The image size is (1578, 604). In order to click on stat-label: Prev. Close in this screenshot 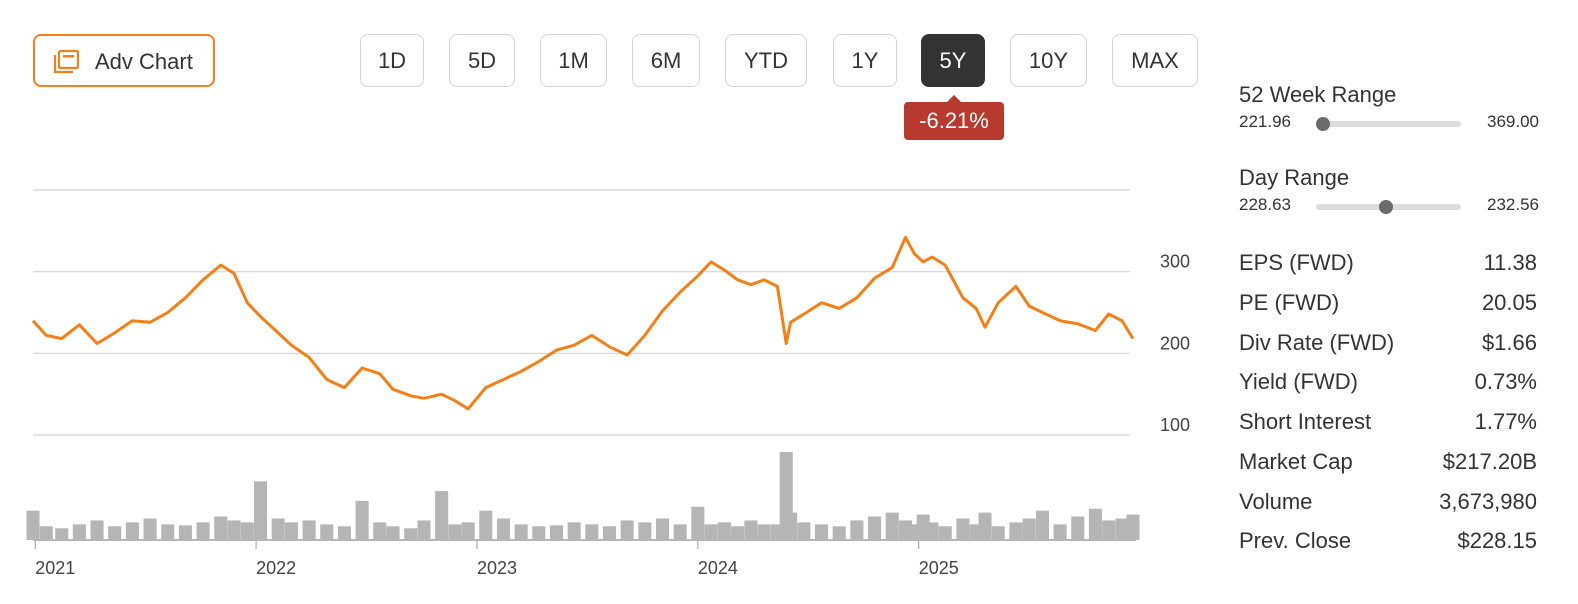, I will do `click(1295, 540)`.